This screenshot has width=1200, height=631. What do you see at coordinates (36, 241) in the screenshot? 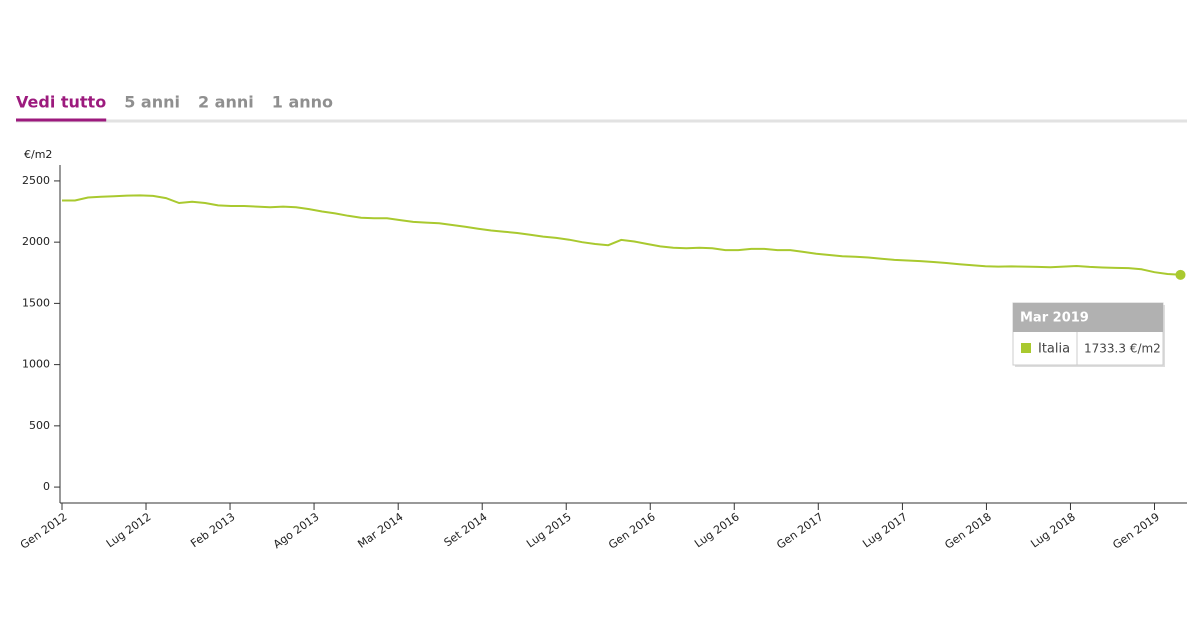
I see `y-tick-label: 2000` at bounding box center [36, 241].